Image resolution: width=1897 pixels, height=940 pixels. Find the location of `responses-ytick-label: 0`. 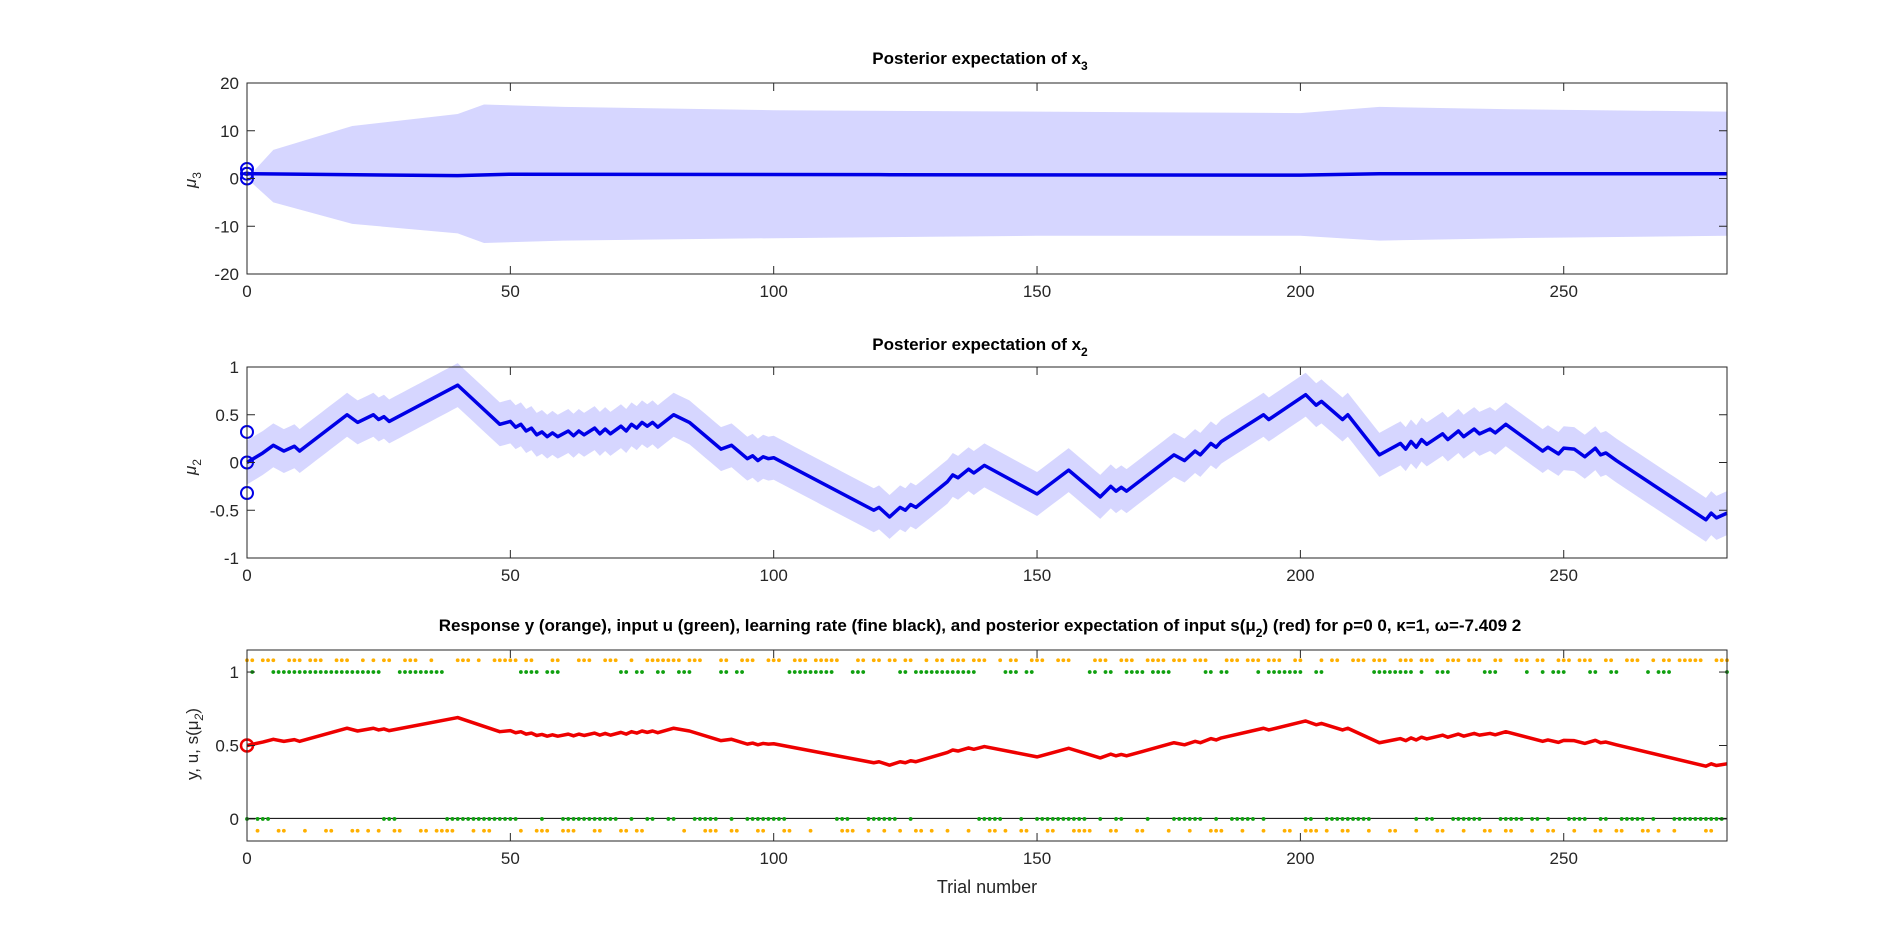

responses-ytick-label: 0 is located at coordinates (234, 819).